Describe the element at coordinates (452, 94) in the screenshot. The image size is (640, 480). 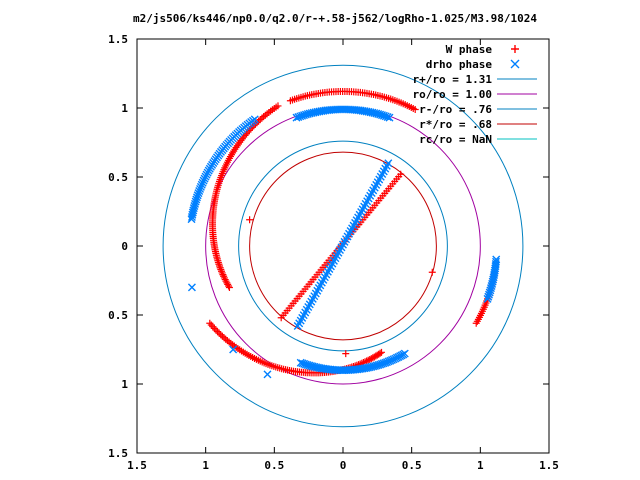
I see `legend-label: ro/ro = 1.00` at that location.